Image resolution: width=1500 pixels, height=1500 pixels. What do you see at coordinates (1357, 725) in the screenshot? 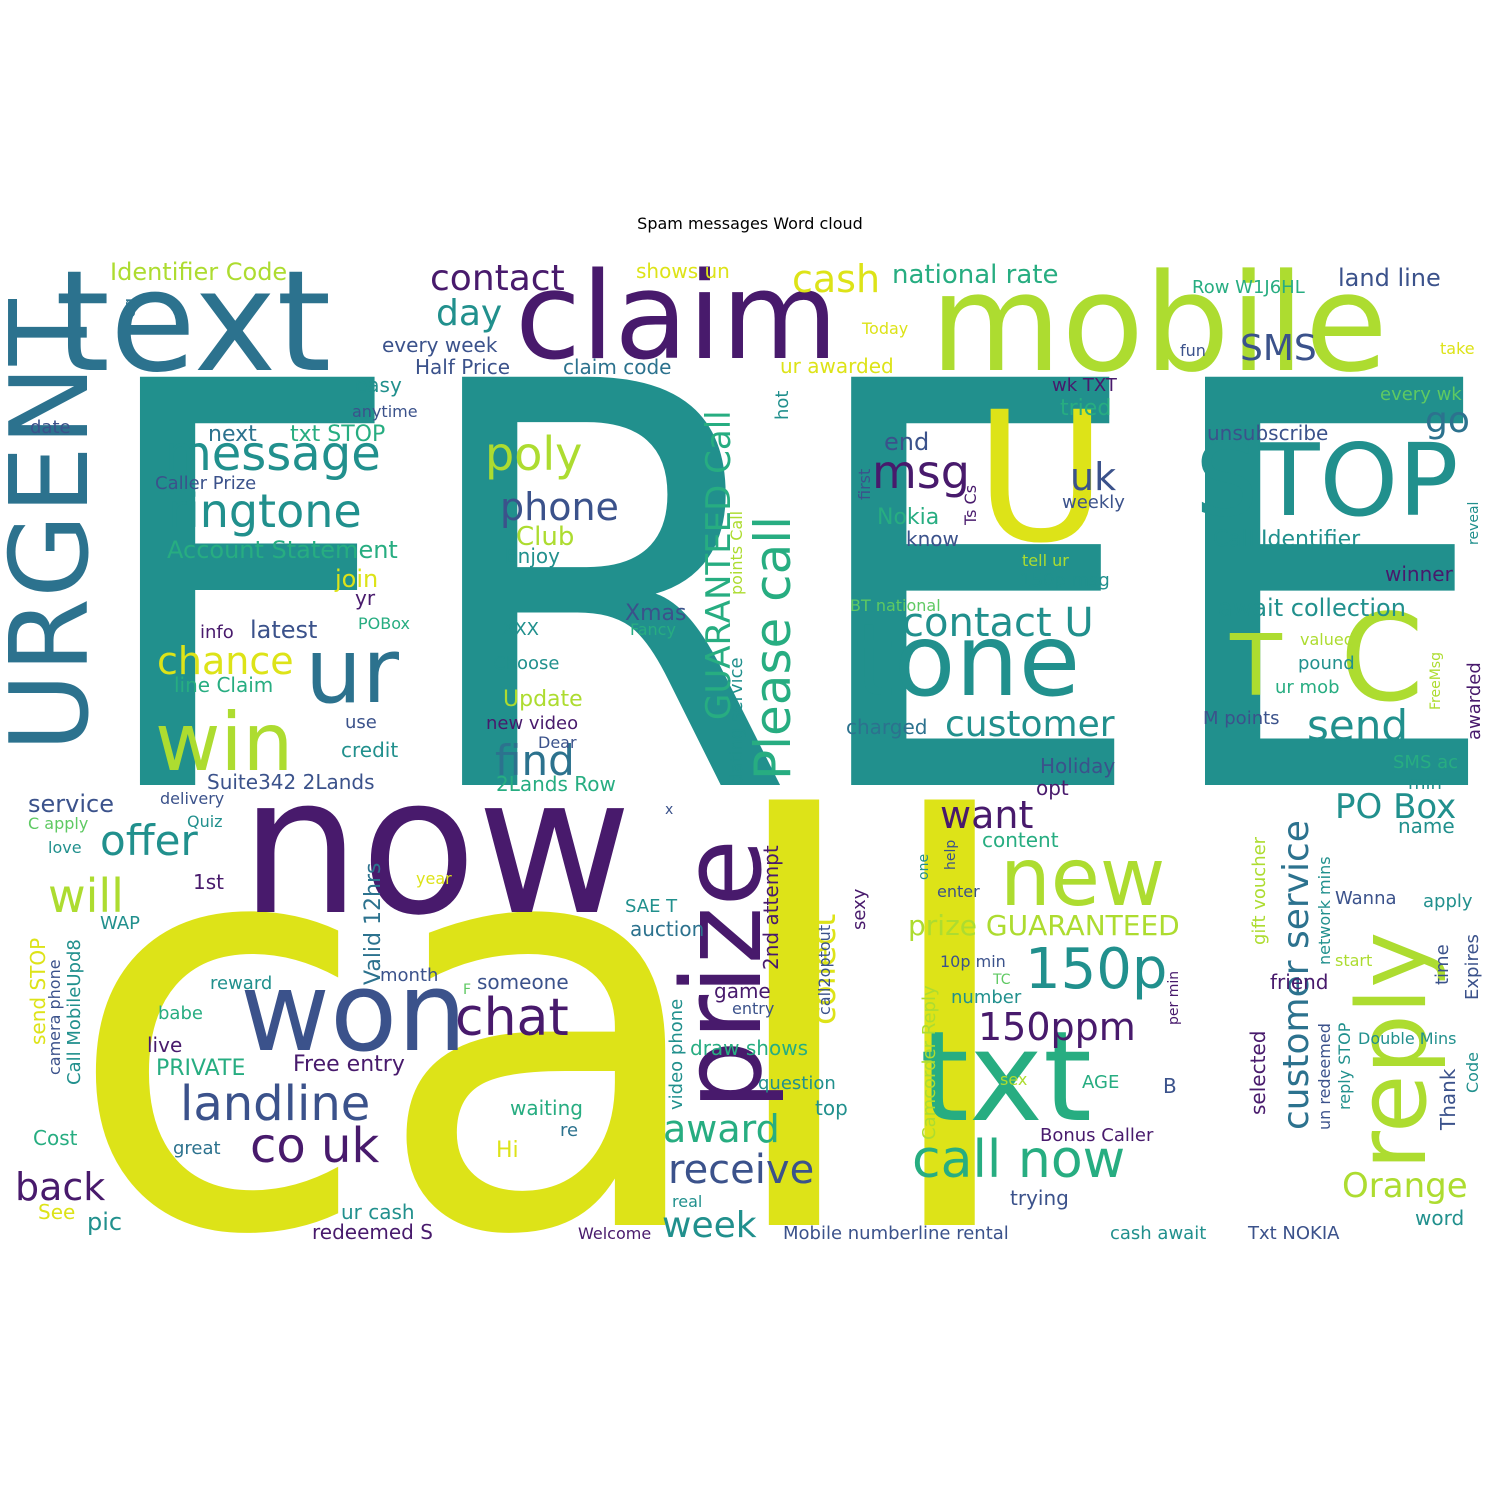
I see `cloud-word: send` at bounding box center [1357, 725].